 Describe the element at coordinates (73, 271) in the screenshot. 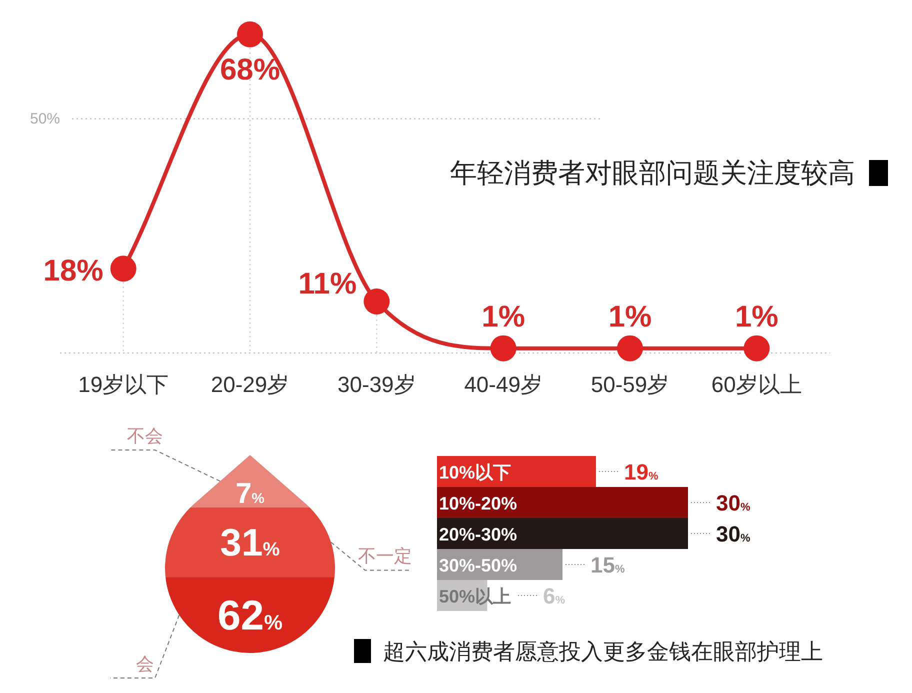

I see `data-label: 18%` at that location.